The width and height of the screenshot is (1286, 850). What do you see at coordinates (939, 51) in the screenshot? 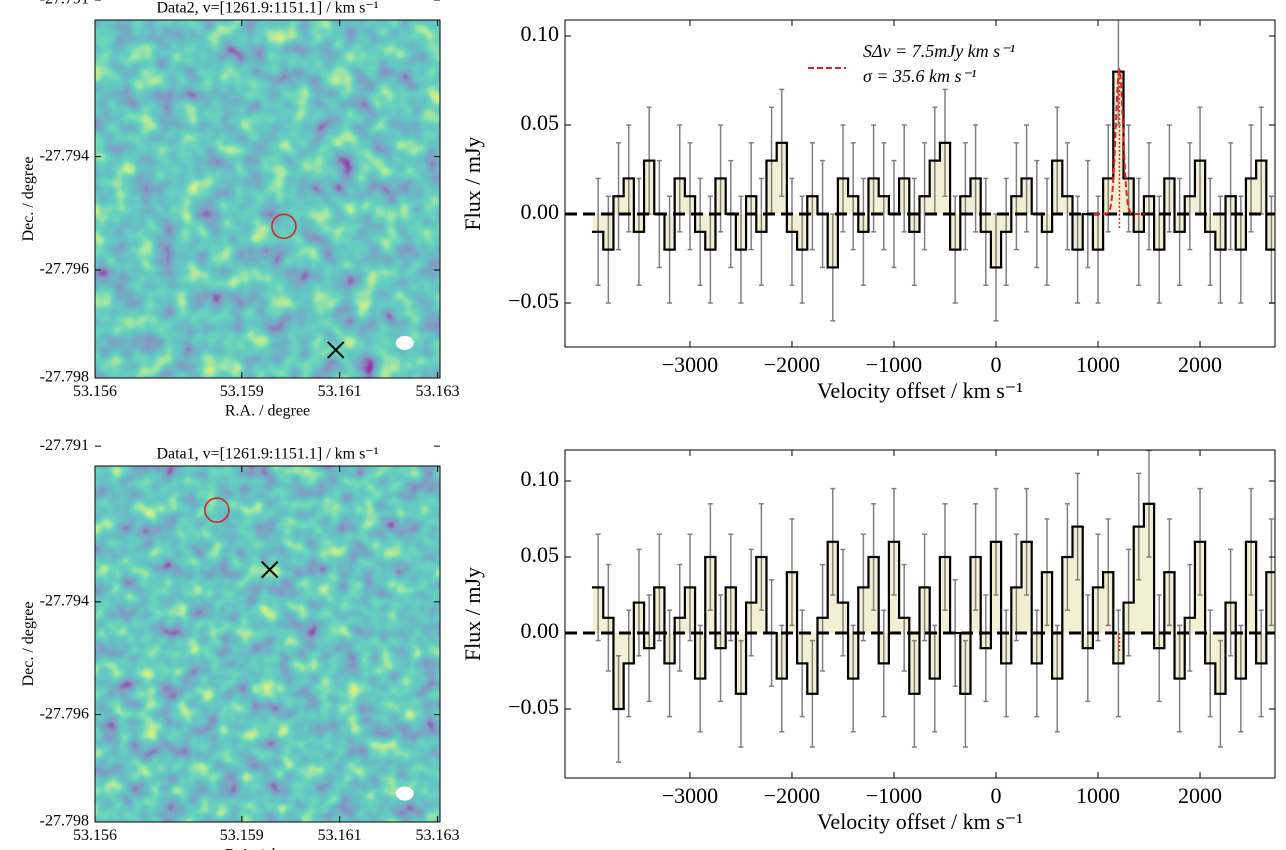
I see `legend-label: SΔv = 7.5mJy km s⁻¹` at bounding box center [939, 51].